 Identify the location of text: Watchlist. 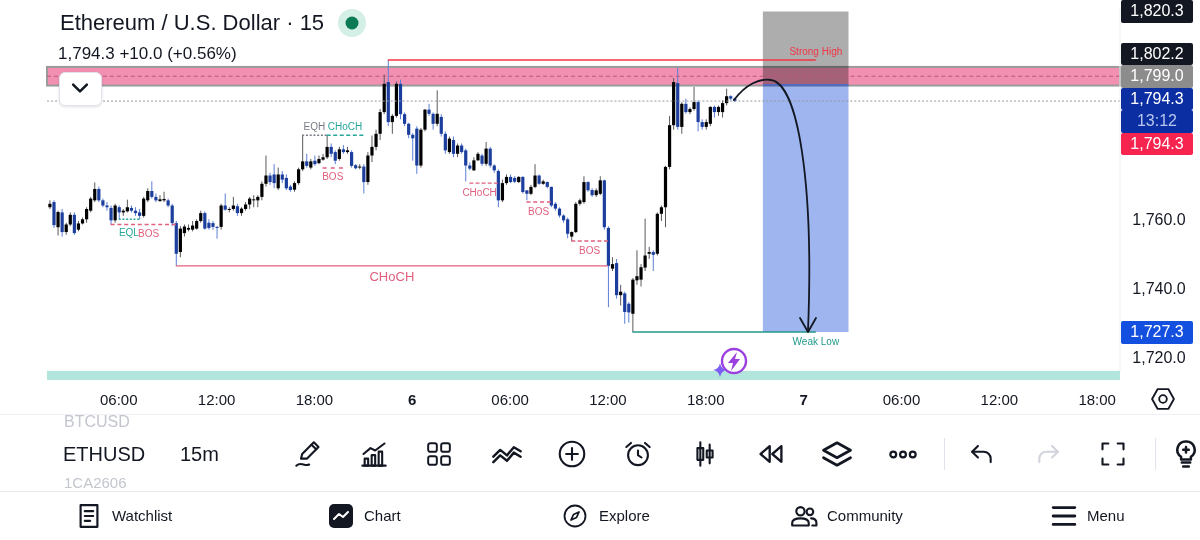
(142, 516).